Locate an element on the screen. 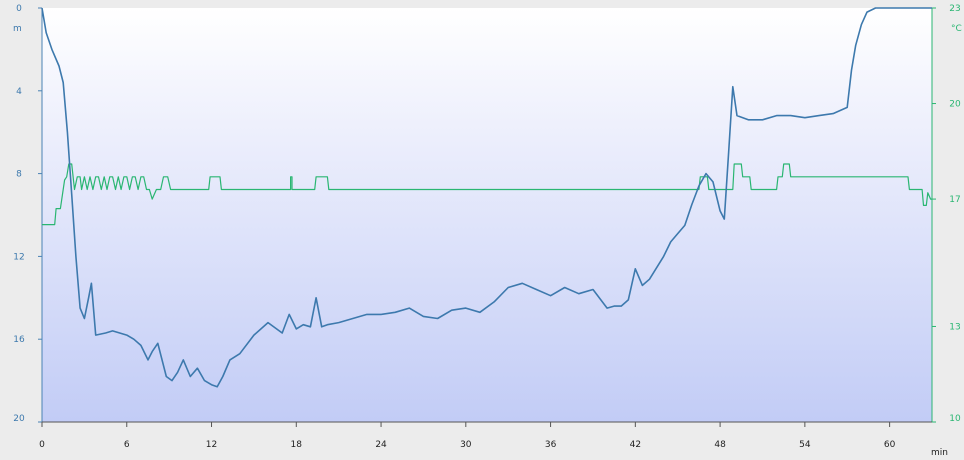 This screenshot has height=460, width=964. x-tick-label: 36 is located at coordinates (551, 445).